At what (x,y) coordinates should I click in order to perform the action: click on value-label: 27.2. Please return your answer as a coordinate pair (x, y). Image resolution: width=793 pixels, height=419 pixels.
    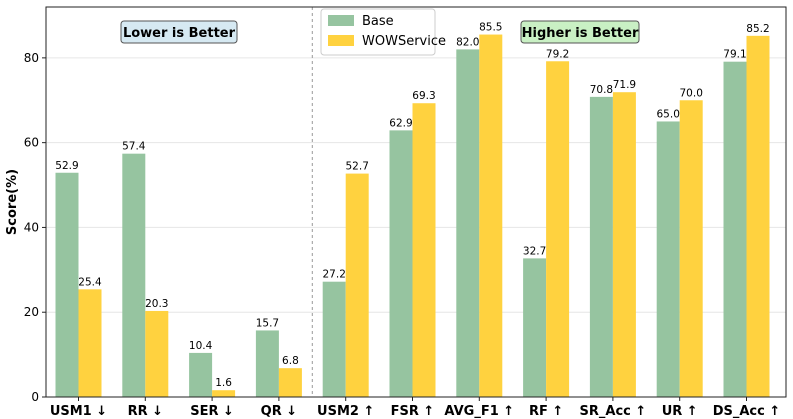
    Looking at the image, I should click on (334, 275).